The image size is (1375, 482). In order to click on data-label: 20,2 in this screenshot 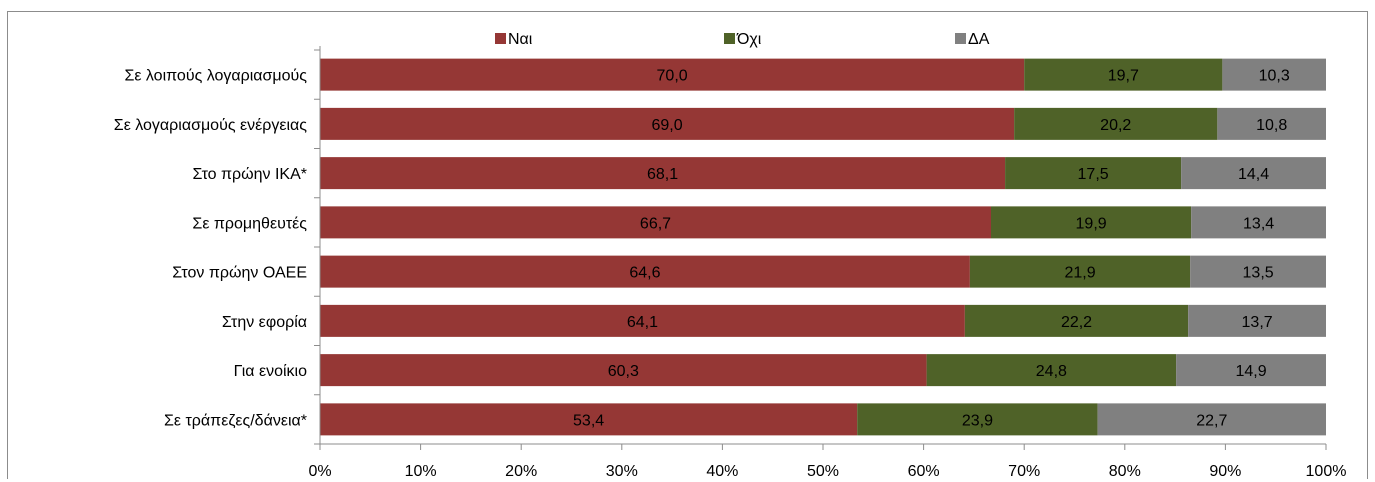, I will do `click(1115, 125)`.